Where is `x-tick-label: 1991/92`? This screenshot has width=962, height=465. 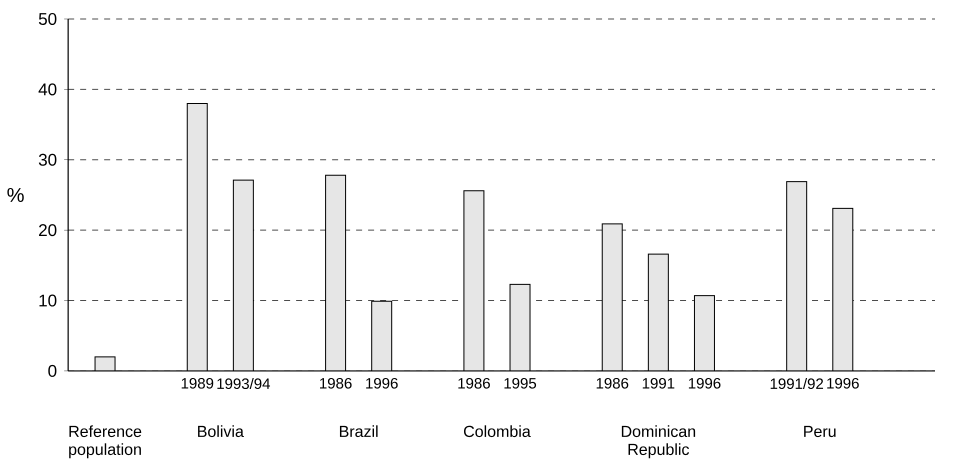
x-tick-label: 1991/92 is located at coordinates (797, 384).